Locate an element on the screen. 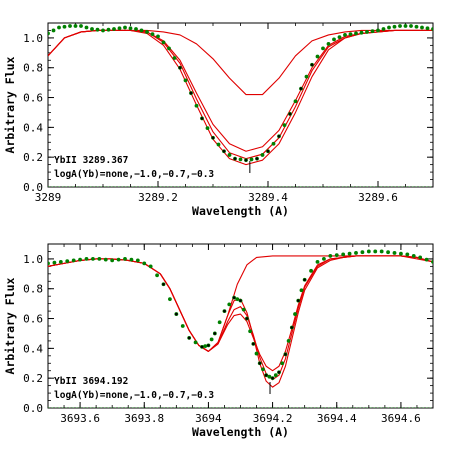 The width and height of the screenshot is (457, 457). x-tick-label: 3289 is located at coordinates (48, 197).